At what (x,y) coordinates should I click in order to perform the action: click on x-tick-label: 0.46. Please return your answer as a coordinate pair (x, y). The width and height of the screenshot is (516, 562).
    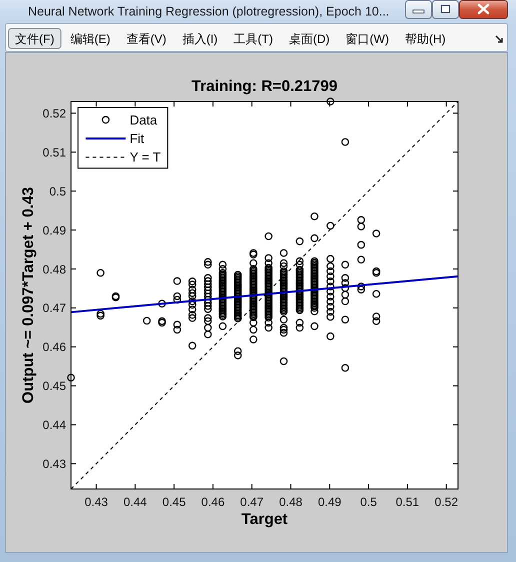
    Looking at the image, I should click on (213, 502).